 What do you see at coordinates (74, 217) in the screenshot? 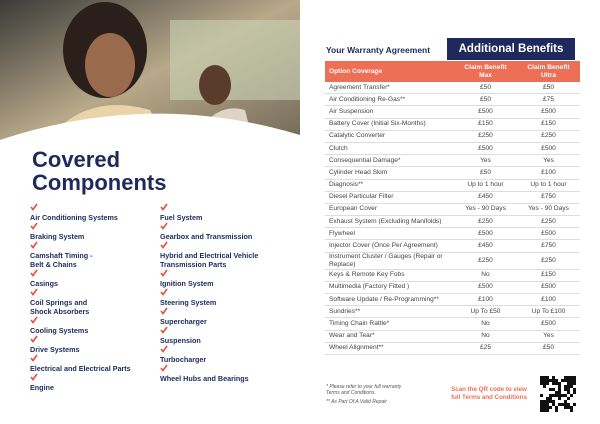
I see `component-line: Air Conditioning Systems` at bounding box center [74, 217].